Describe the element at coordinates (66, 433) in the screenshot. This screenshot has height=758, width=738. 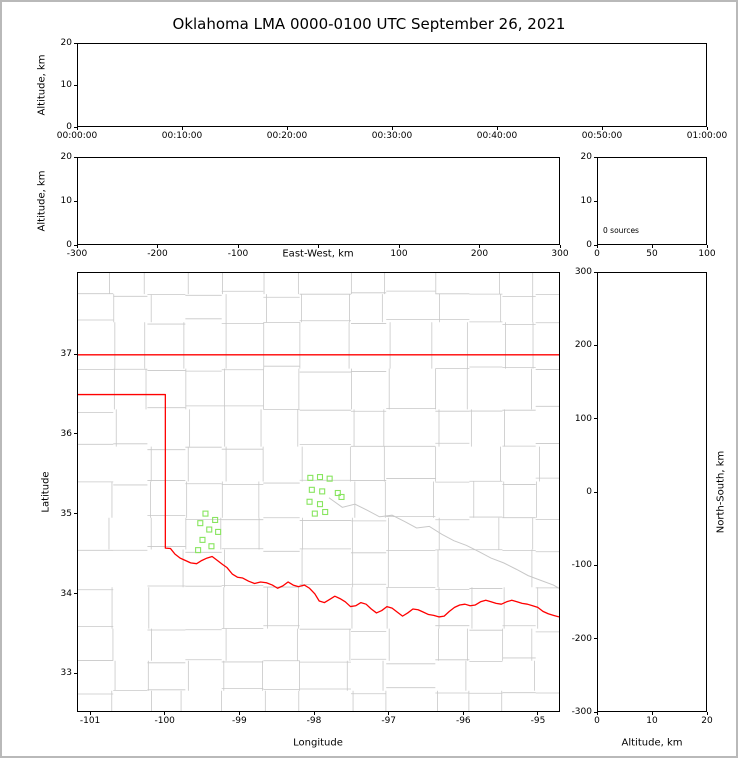
I see `tick-label: 36` at that location.